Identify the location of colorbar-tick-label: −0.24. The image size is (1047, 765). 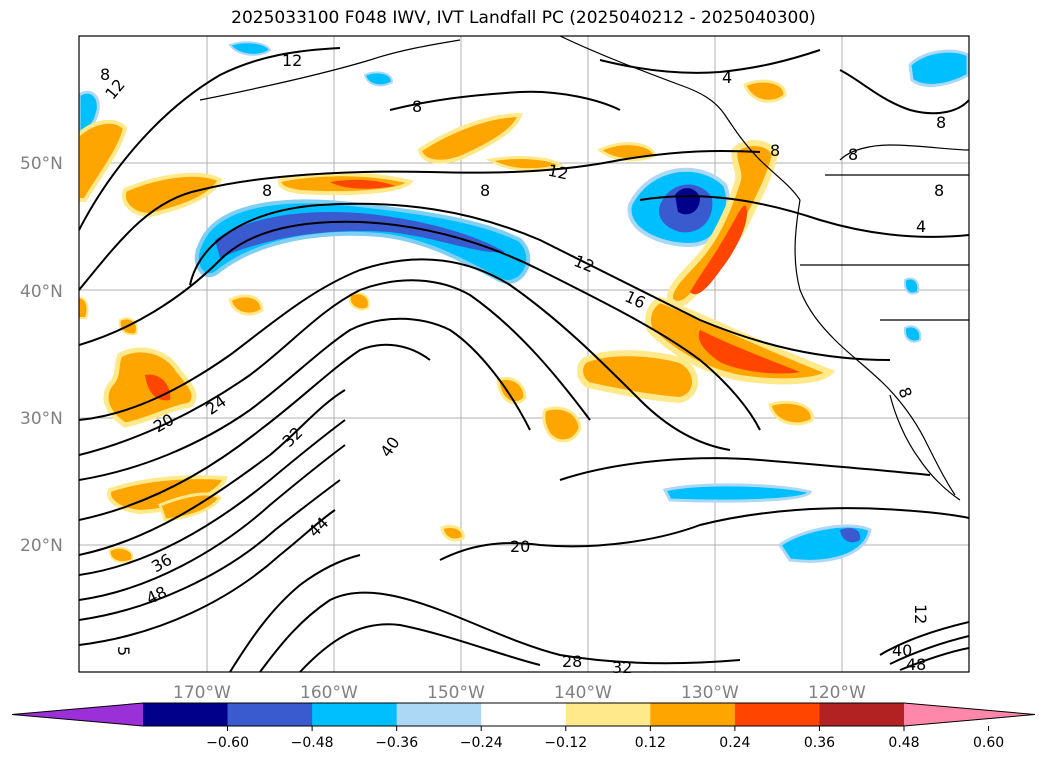
(481, 743).